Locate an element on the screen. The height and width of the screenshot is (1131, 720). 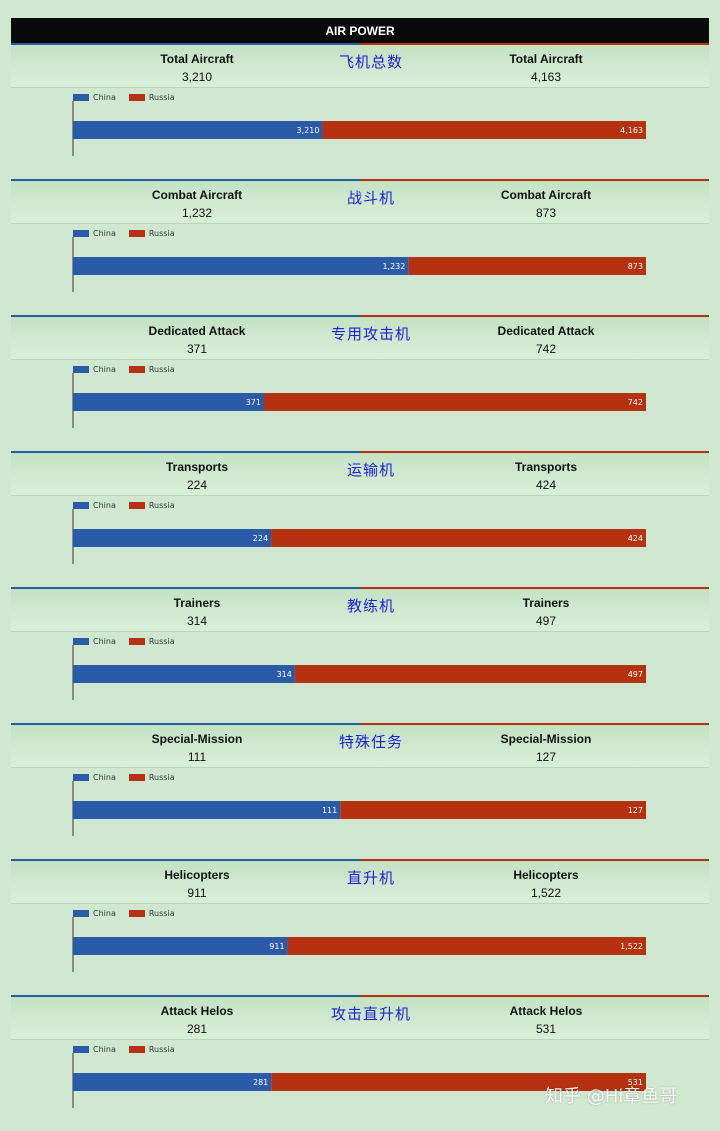
russia-metric-label: Total Aircraft is located at coordinates (546, 59).